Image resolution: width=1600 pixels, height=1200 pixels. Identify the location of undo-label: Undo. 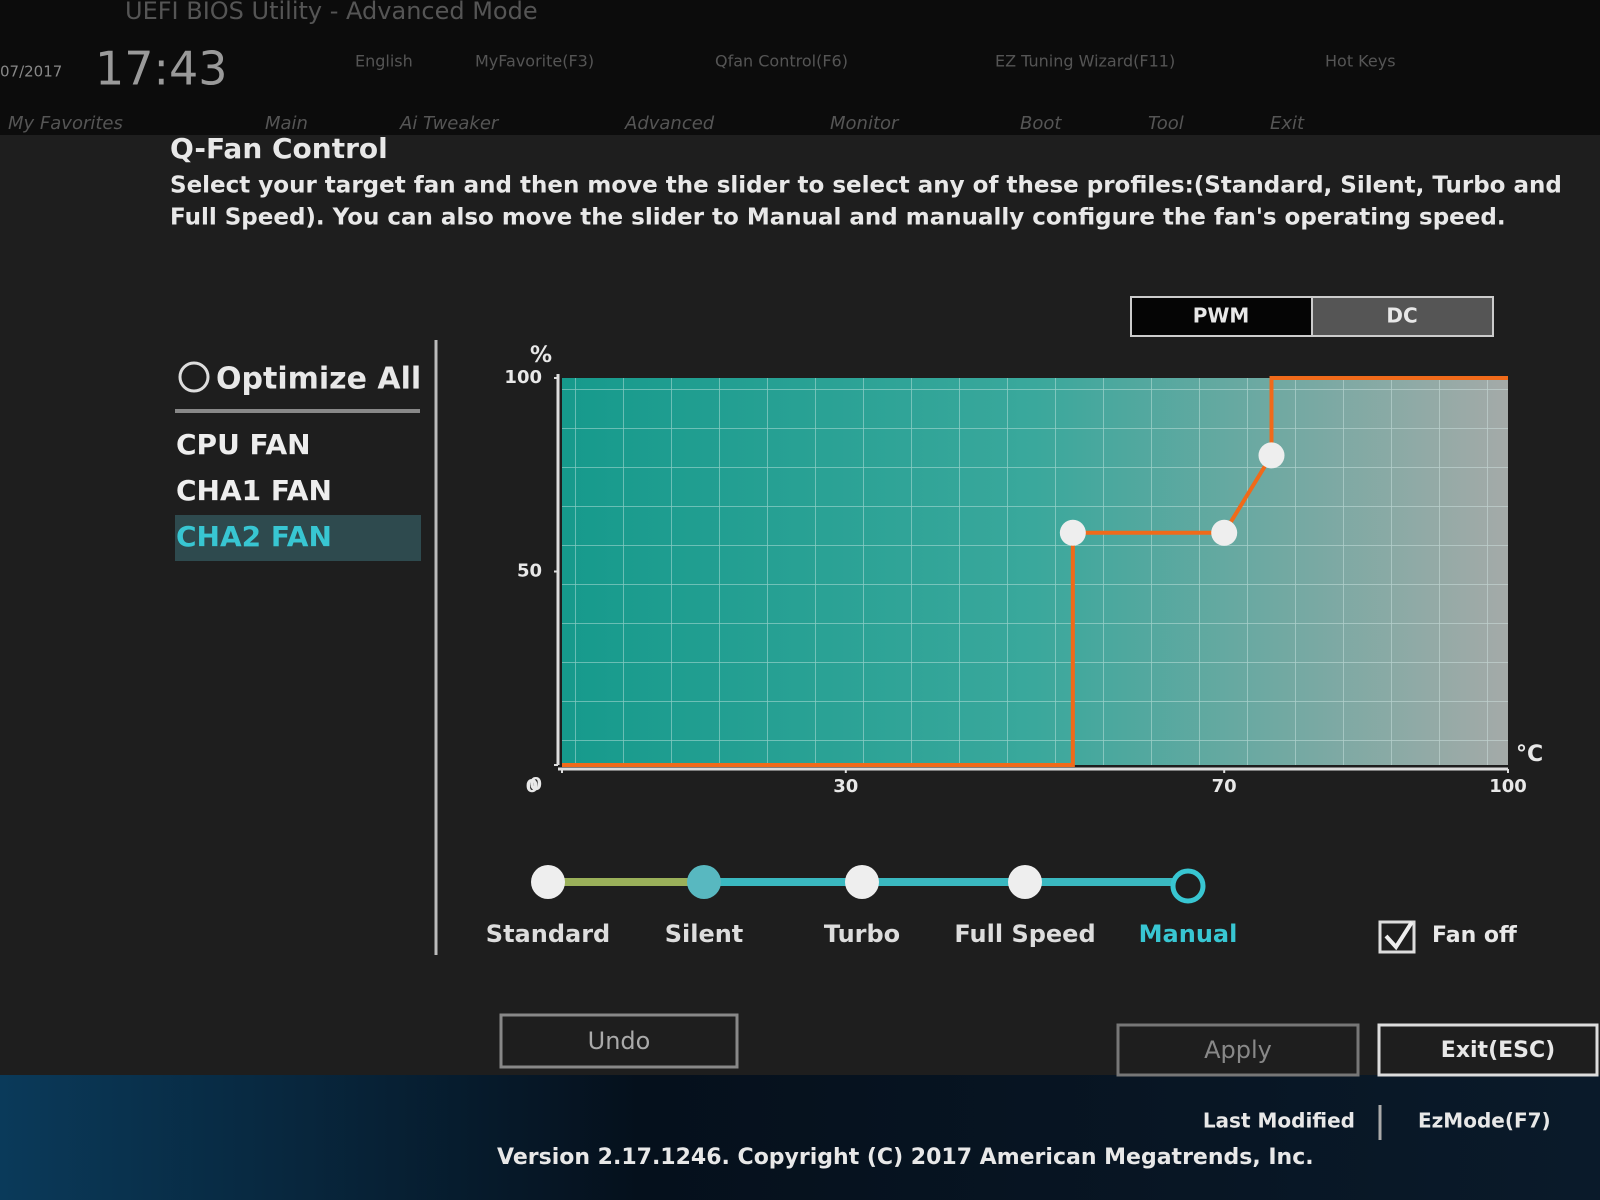
(619, 1041).